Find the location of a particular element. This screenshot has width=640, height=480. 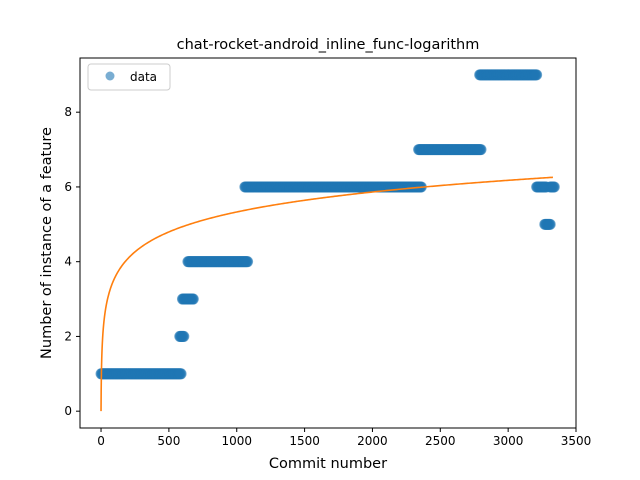

y-tick-label: 0 is located at coordinates (68, 411).